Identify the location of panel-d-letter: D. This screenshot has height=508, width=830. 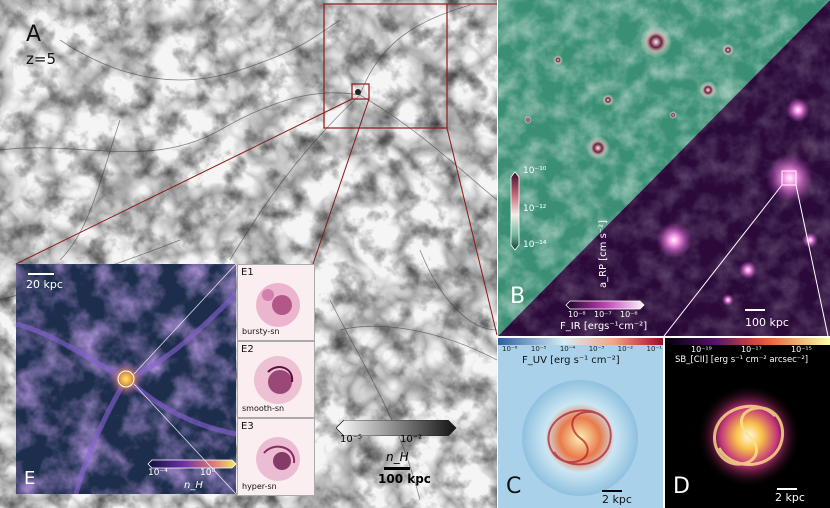
(681, 486).